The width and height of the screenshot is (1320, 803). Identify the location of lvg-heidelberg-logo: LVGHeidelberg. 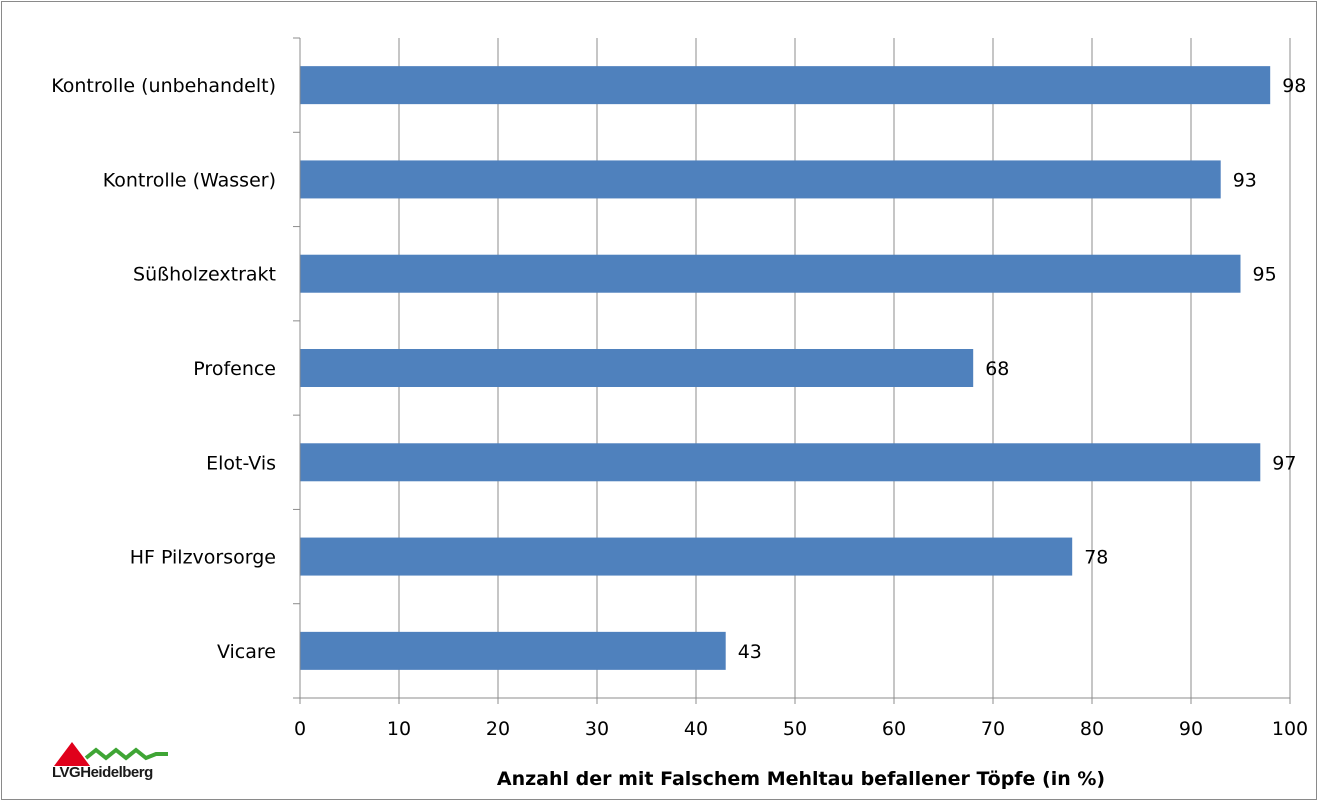
(112, 763).